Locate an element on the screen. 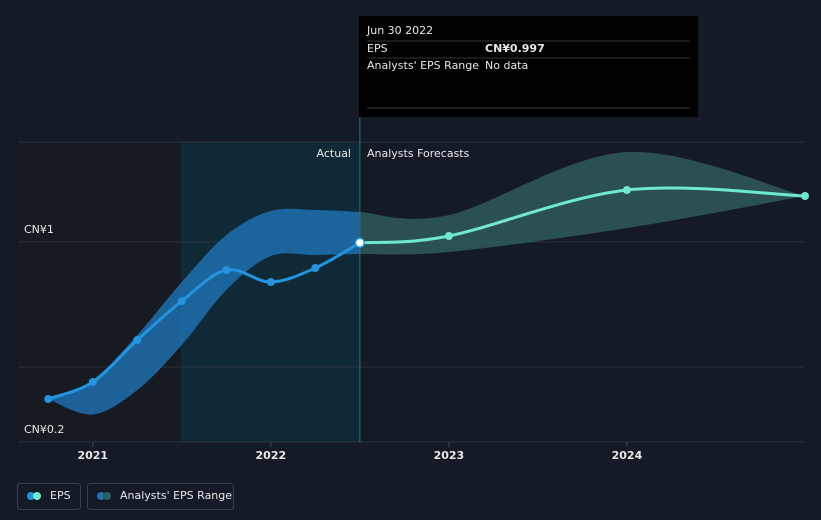 This screenshot has width=821, height=520. actual-label: Actual is located at coordinates (334, 153).